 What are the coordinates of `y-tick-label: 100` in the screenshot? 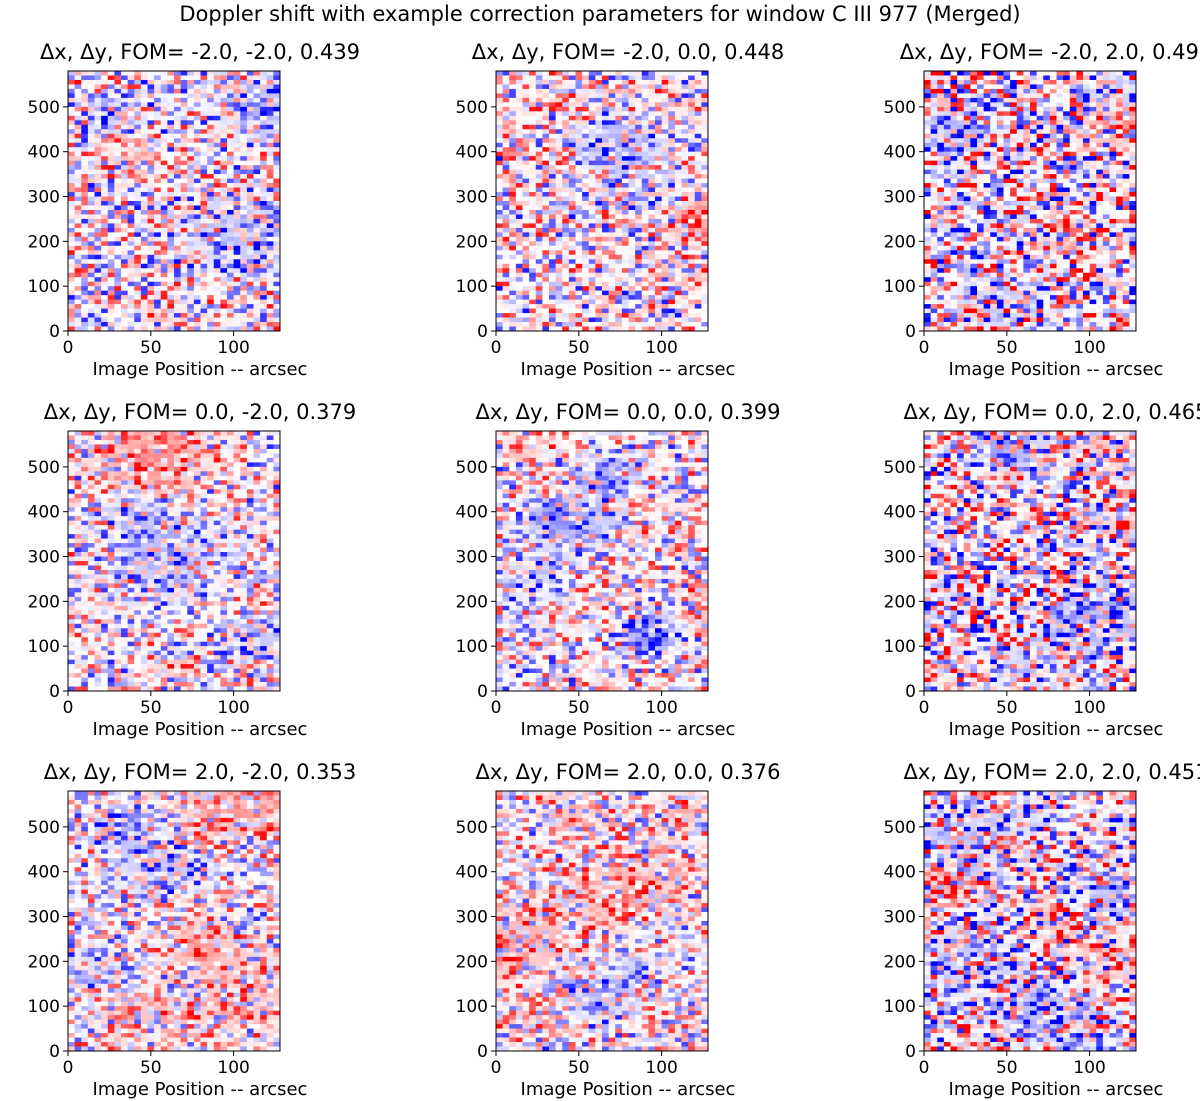 It's located at (472, 287).